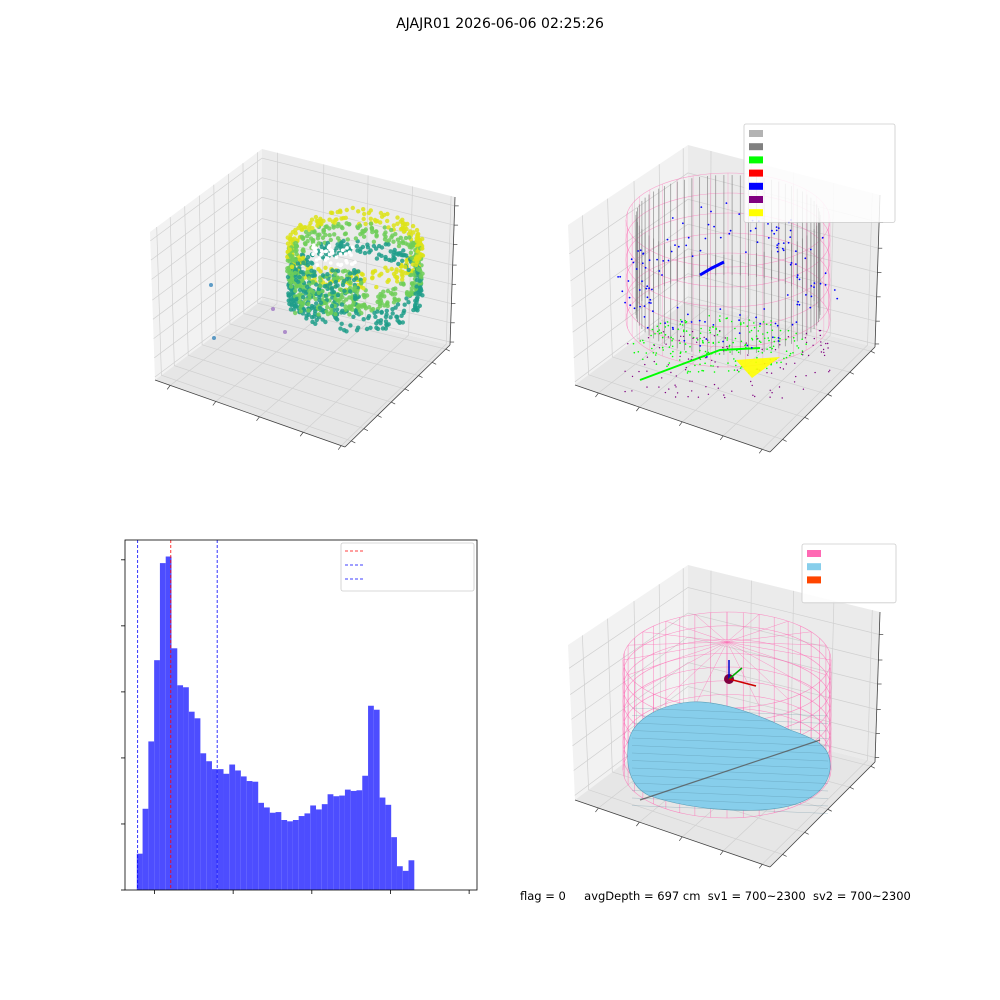 Image resolution: width=1000 pixels, height=1000 pixels. I want to click on p2-xtick, so click(760, 451).